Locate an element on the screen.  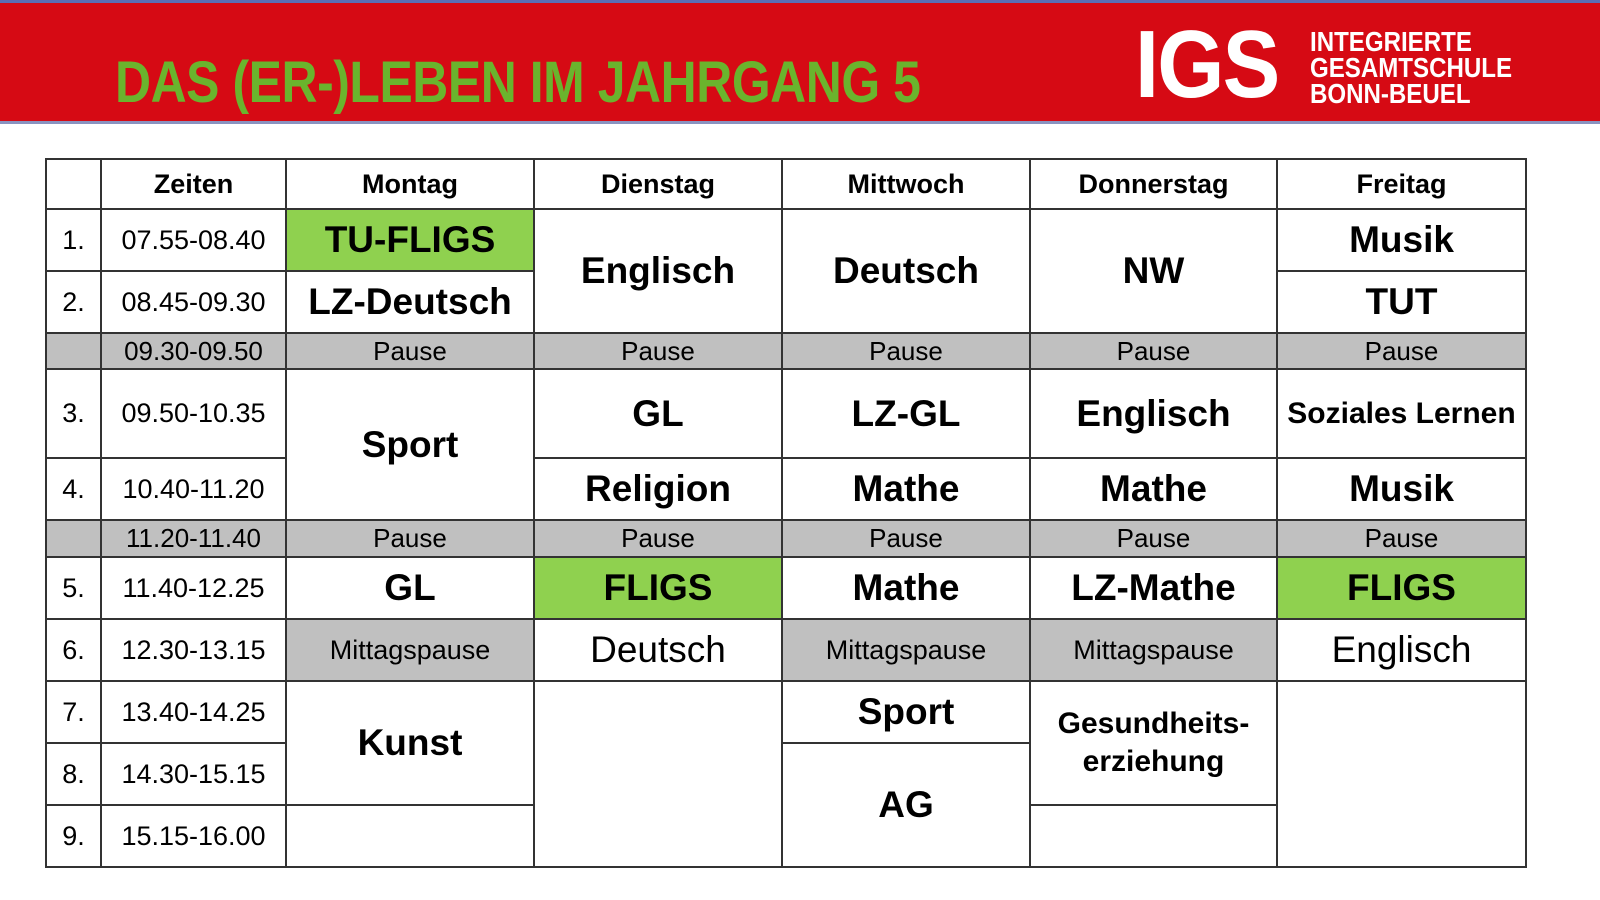
period-time: 09.50-10.35 is located at coordinates (193, 413).